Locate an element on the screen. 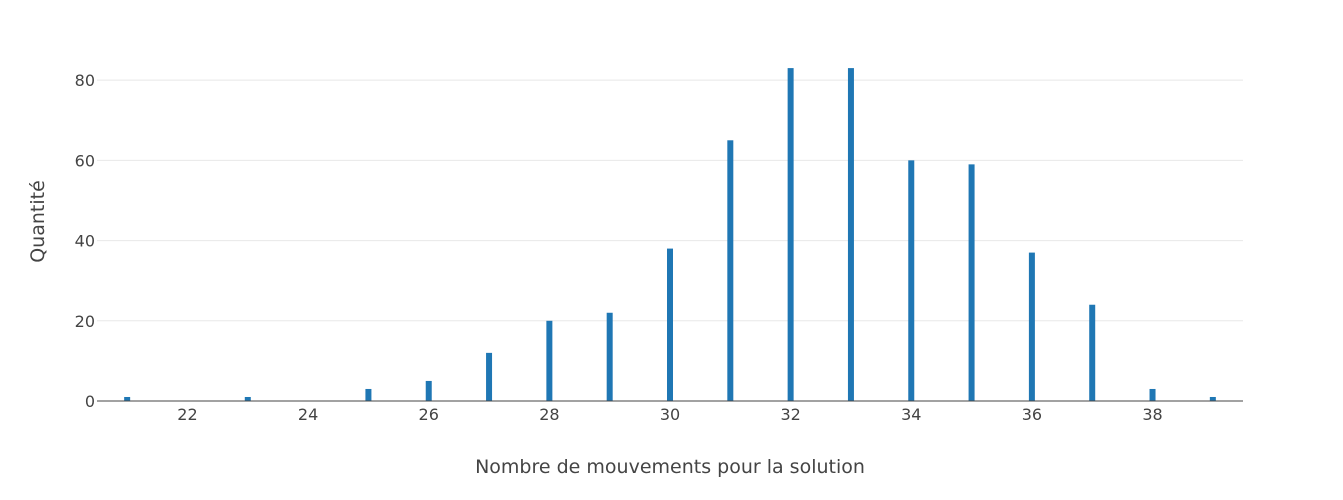  x-tick-labels: 22 24 26 28 30 32 34 36 38 is located at coordinates (669, 414).